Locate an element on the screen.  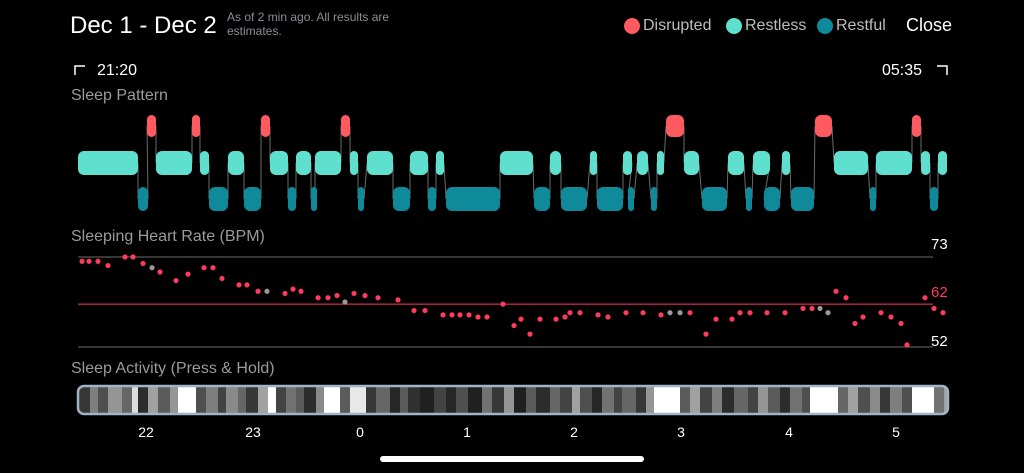
home-indicator is located at coordinates (512, 459).